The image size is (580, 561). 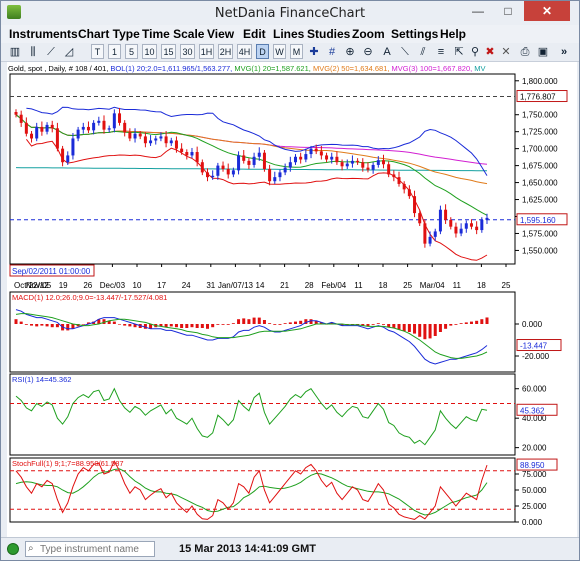 What do you see at coordinates (540, 250) in the screenshot?
I see `price-tick-label: 1,550.000` at bounding box center [540, 250].